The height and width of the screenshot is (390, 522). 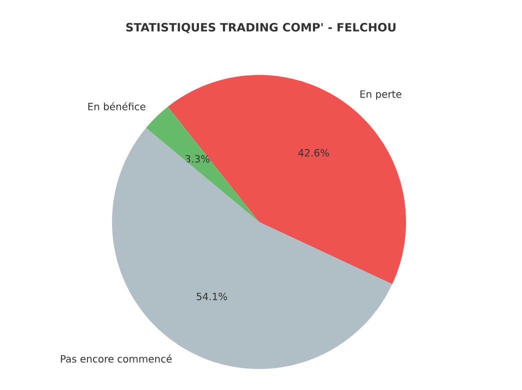 I want to click on chart-title: STATISTIQUES TRADING COMP' - FELCHOU, so click(x=261, y=28).